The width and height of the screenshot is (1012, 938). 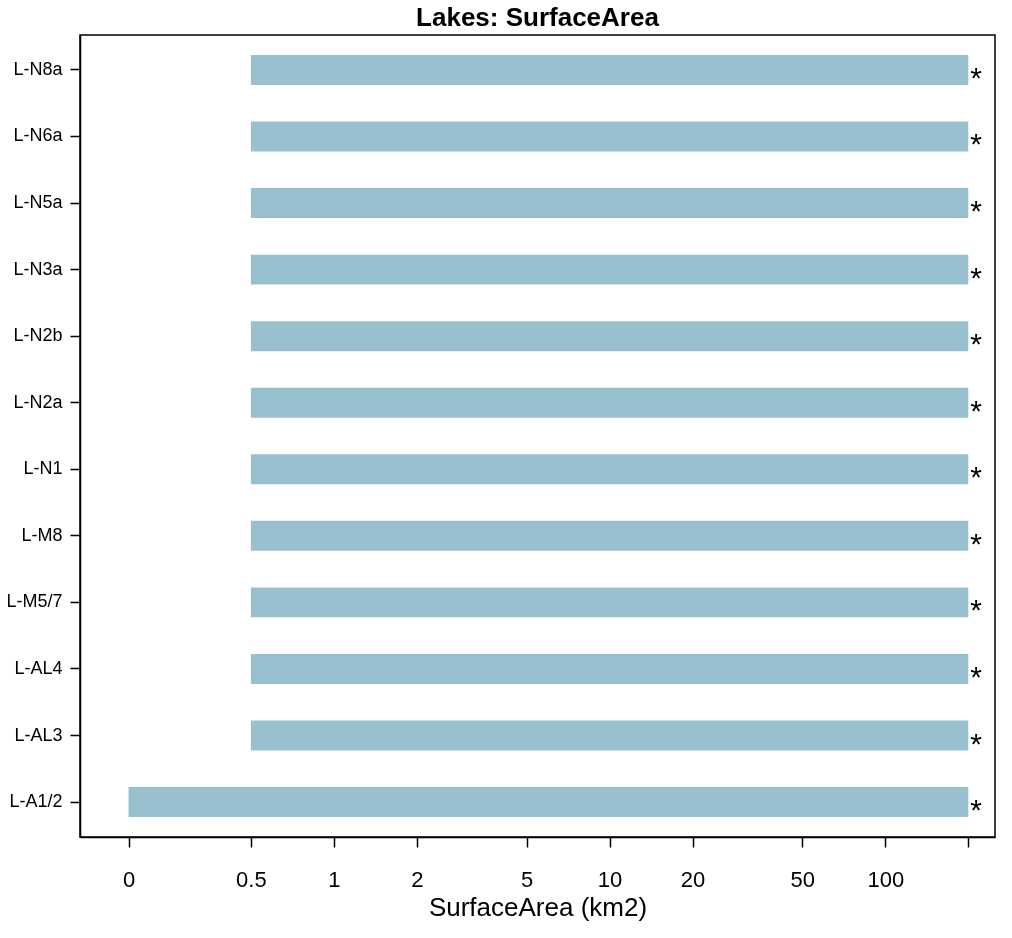 What do you see at coordinates (38, 401) in the screenshot?
I see `y-tick-label: L-N2a` at bounding box center [38, 401].